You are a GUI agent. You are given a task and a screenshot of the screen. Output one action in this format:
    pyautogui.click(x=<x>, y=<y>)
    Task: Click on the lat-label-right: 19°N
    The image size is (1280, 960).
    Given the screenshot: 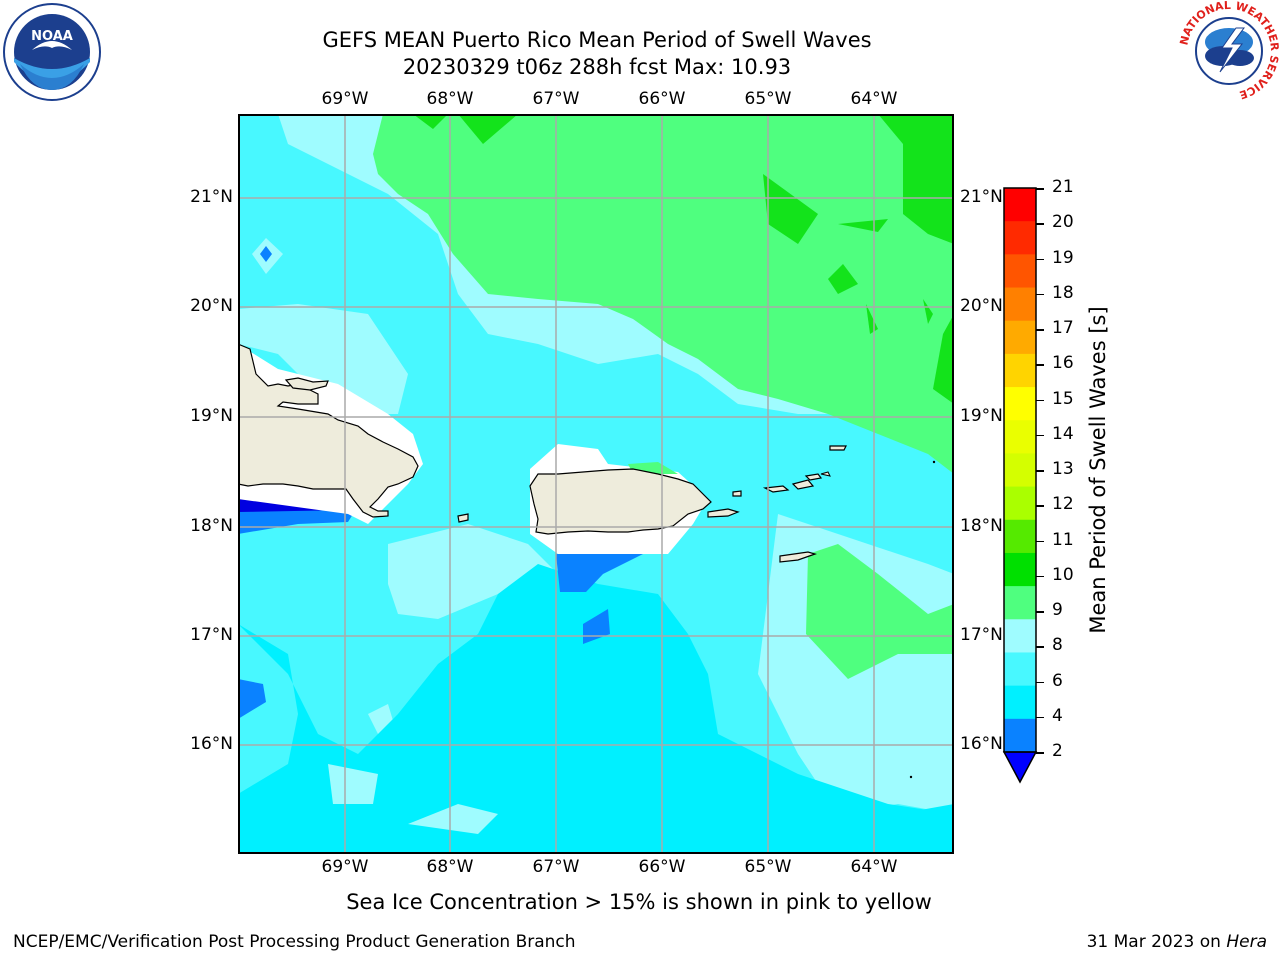 What is the action you would take?
    pyautogui.click(x=981, y=416)
    